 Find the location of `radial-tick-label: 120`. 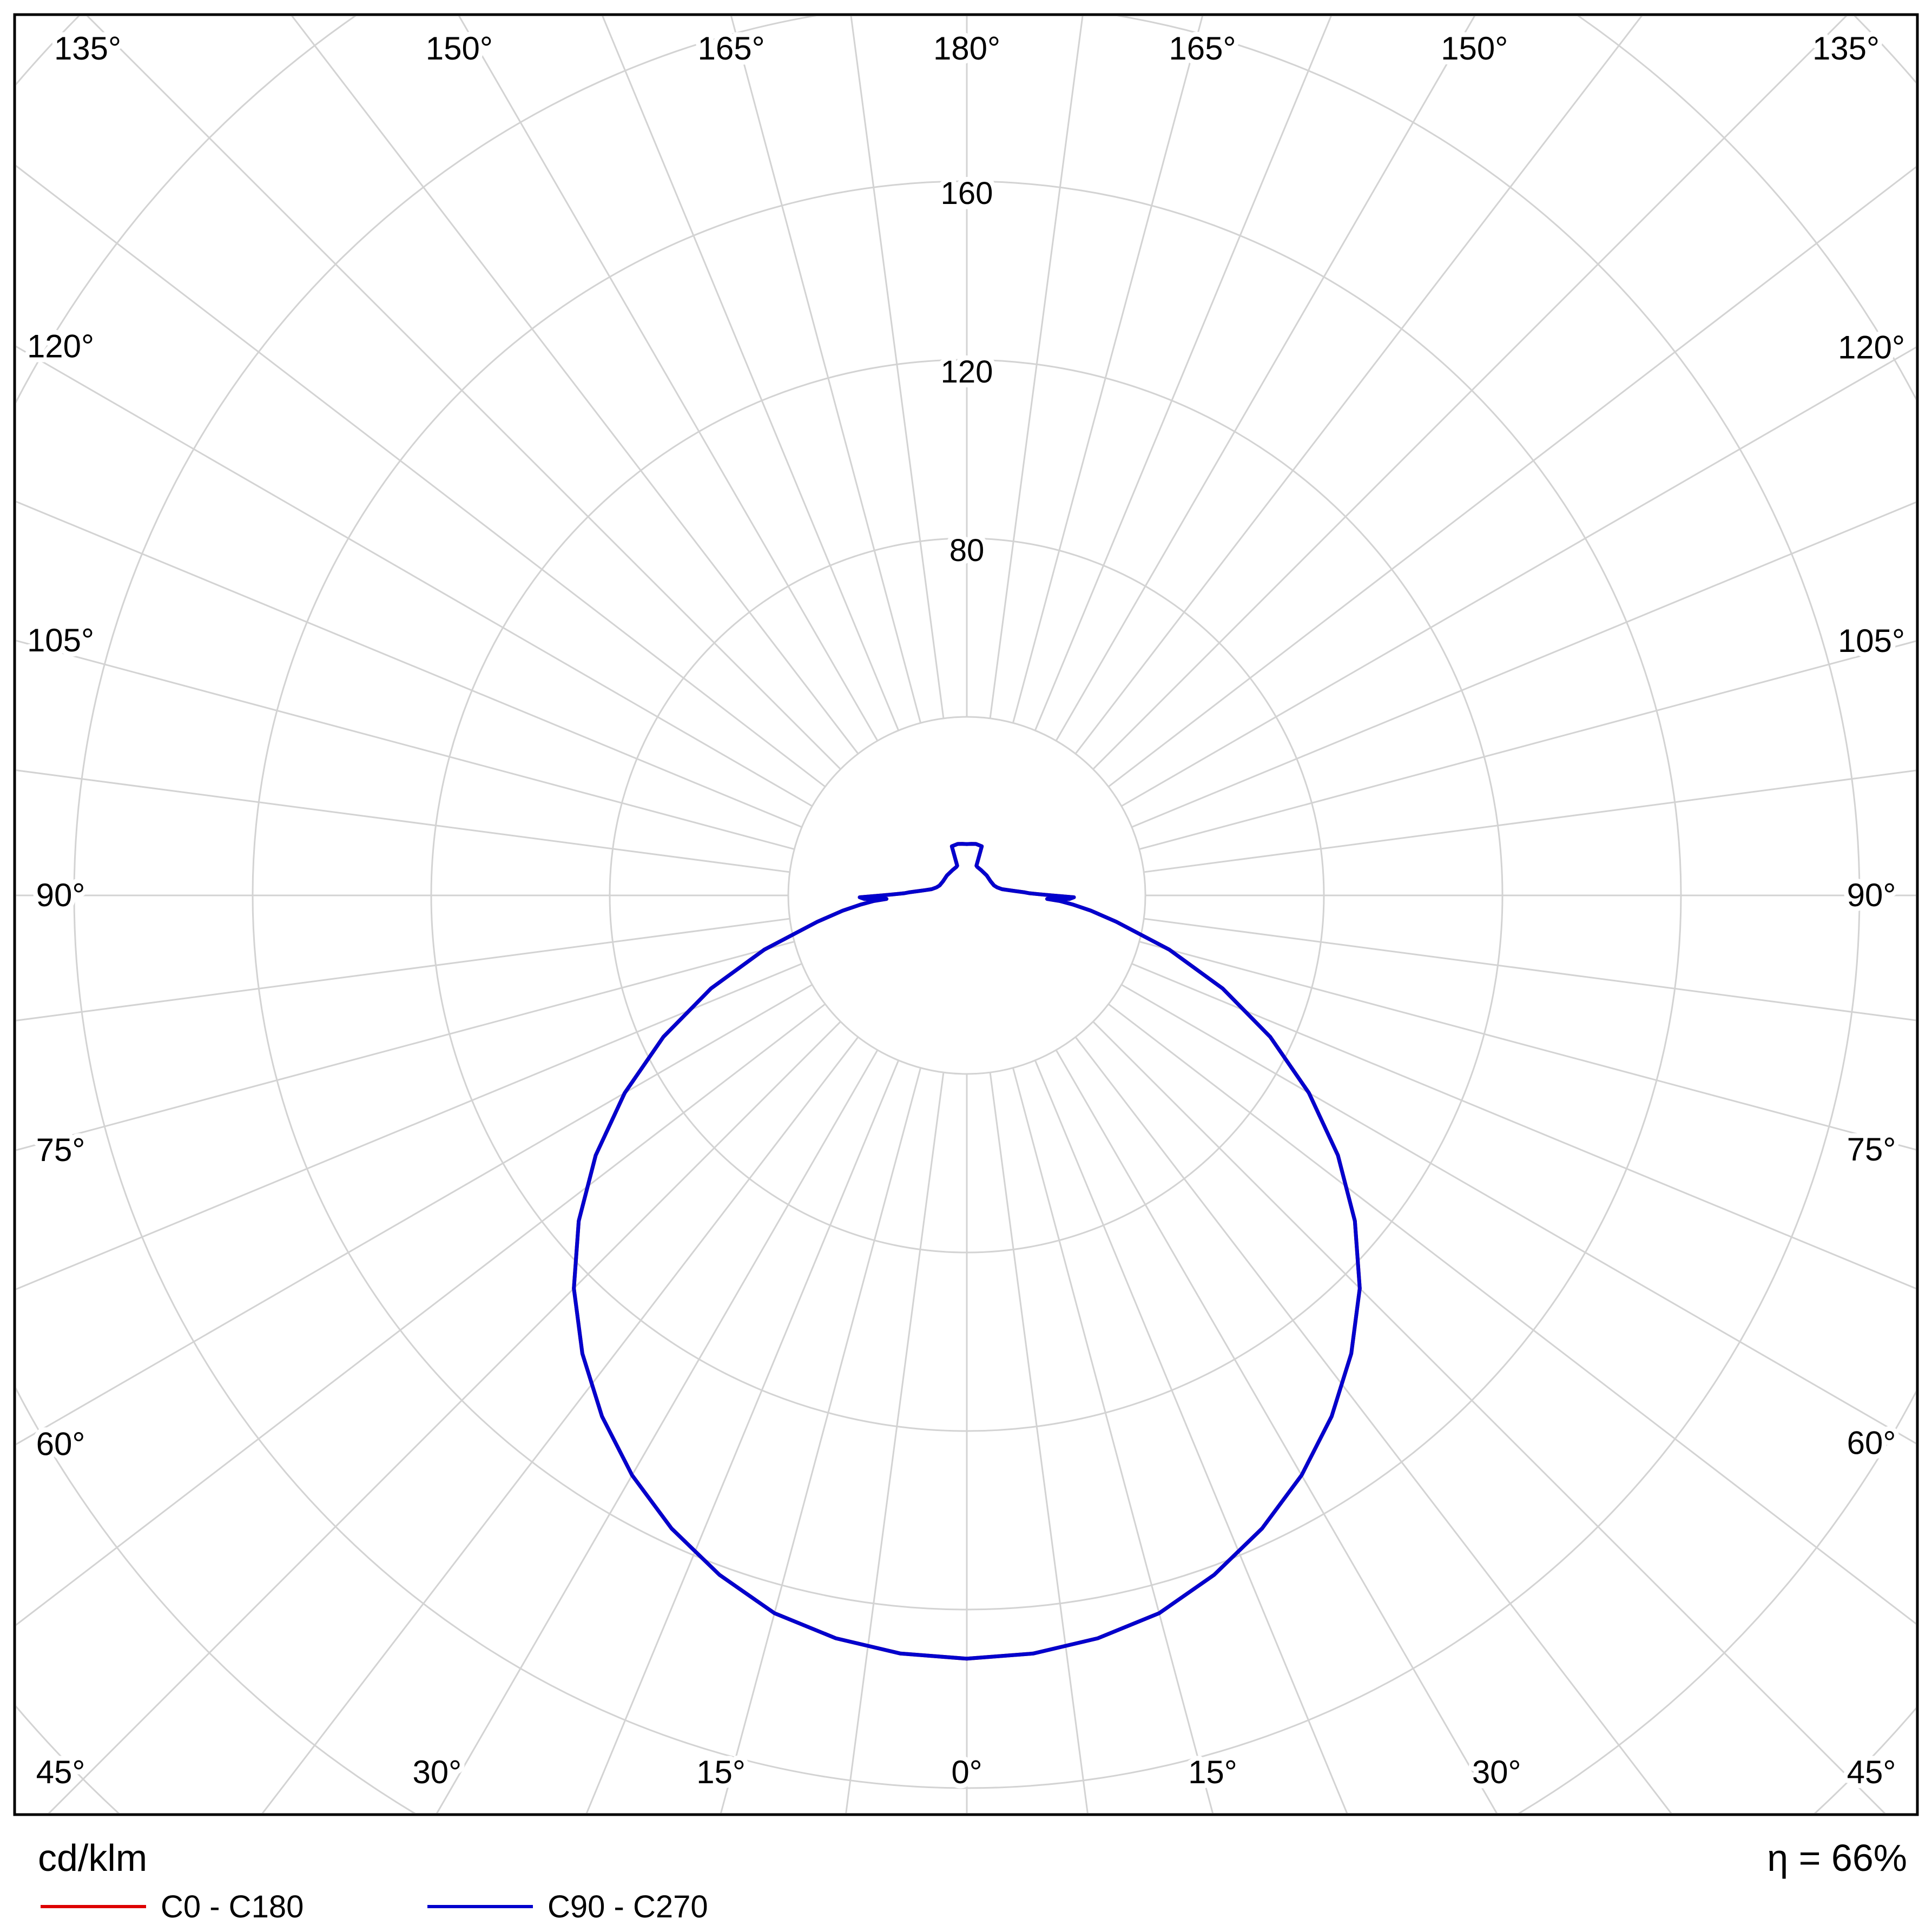

radial-tick-label: 120 is located at coordinates (967, 372).